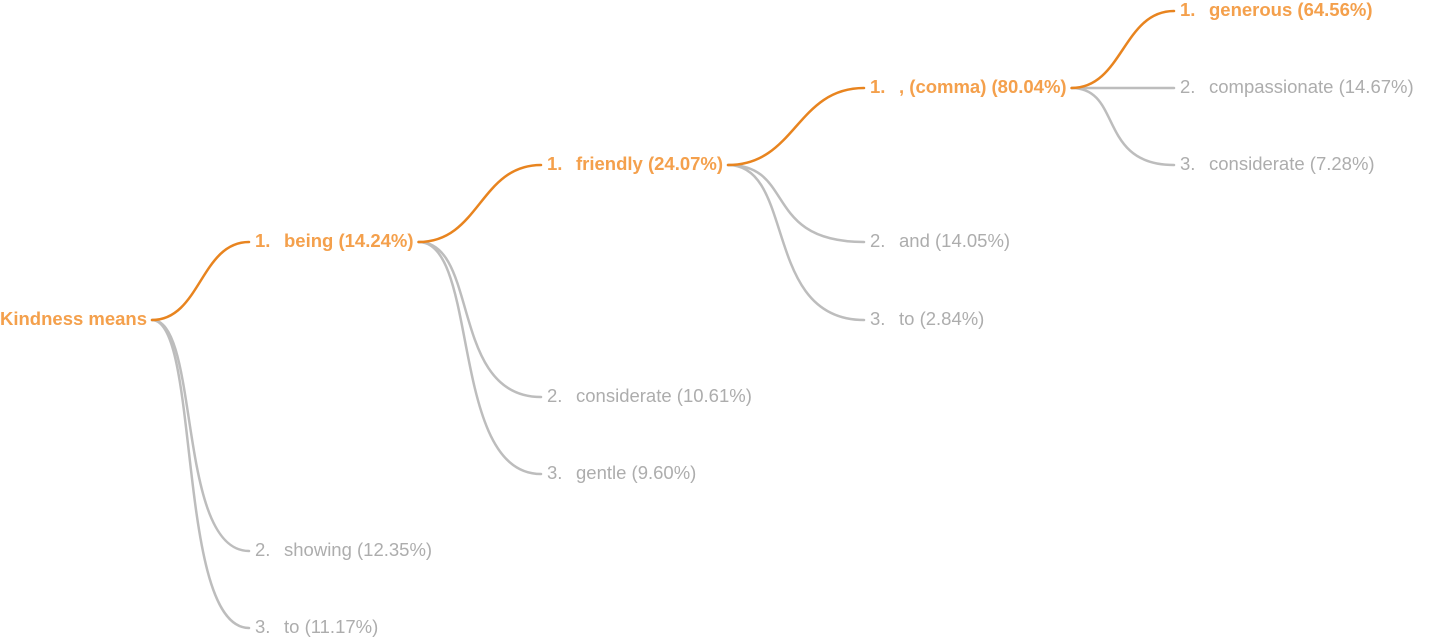 The height and width of the screenshot is (639, 1456). What do you see at coordinates (983, 86) in the screenshot?
I see `node-label: , (comma) (80.04%)` at bounding box center [983, 86].